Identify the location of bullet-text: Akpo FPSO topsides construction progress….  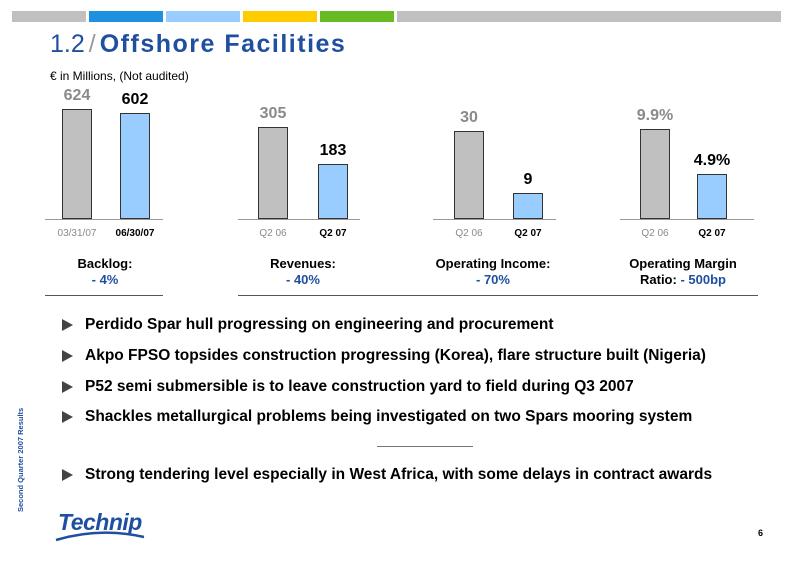
(395, 355).